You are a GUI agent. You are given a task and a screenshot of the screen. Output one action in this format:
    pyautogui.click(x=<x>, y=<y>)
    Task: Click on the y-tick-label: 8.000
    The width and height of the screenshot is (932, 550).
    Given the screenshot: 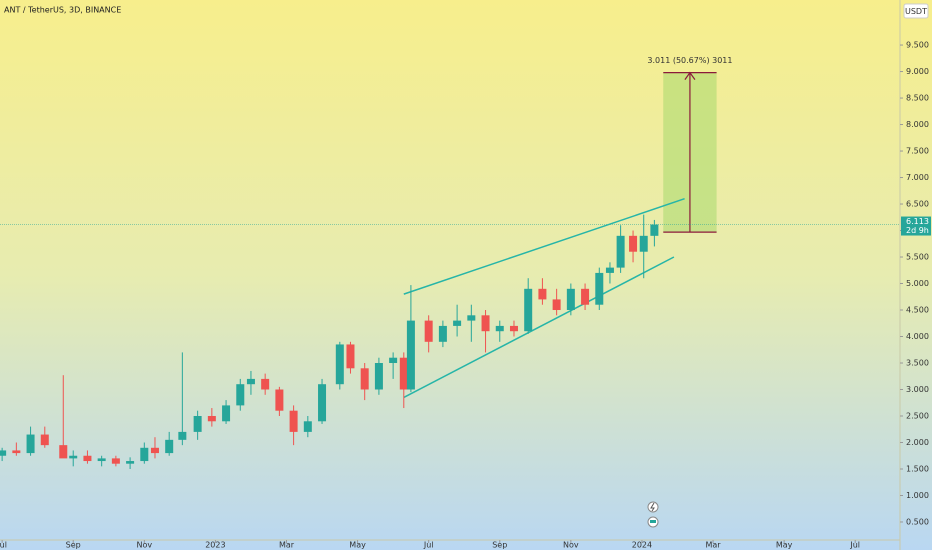 What is the action you would take?
    pyautogui.click(x=917, y=124)
    